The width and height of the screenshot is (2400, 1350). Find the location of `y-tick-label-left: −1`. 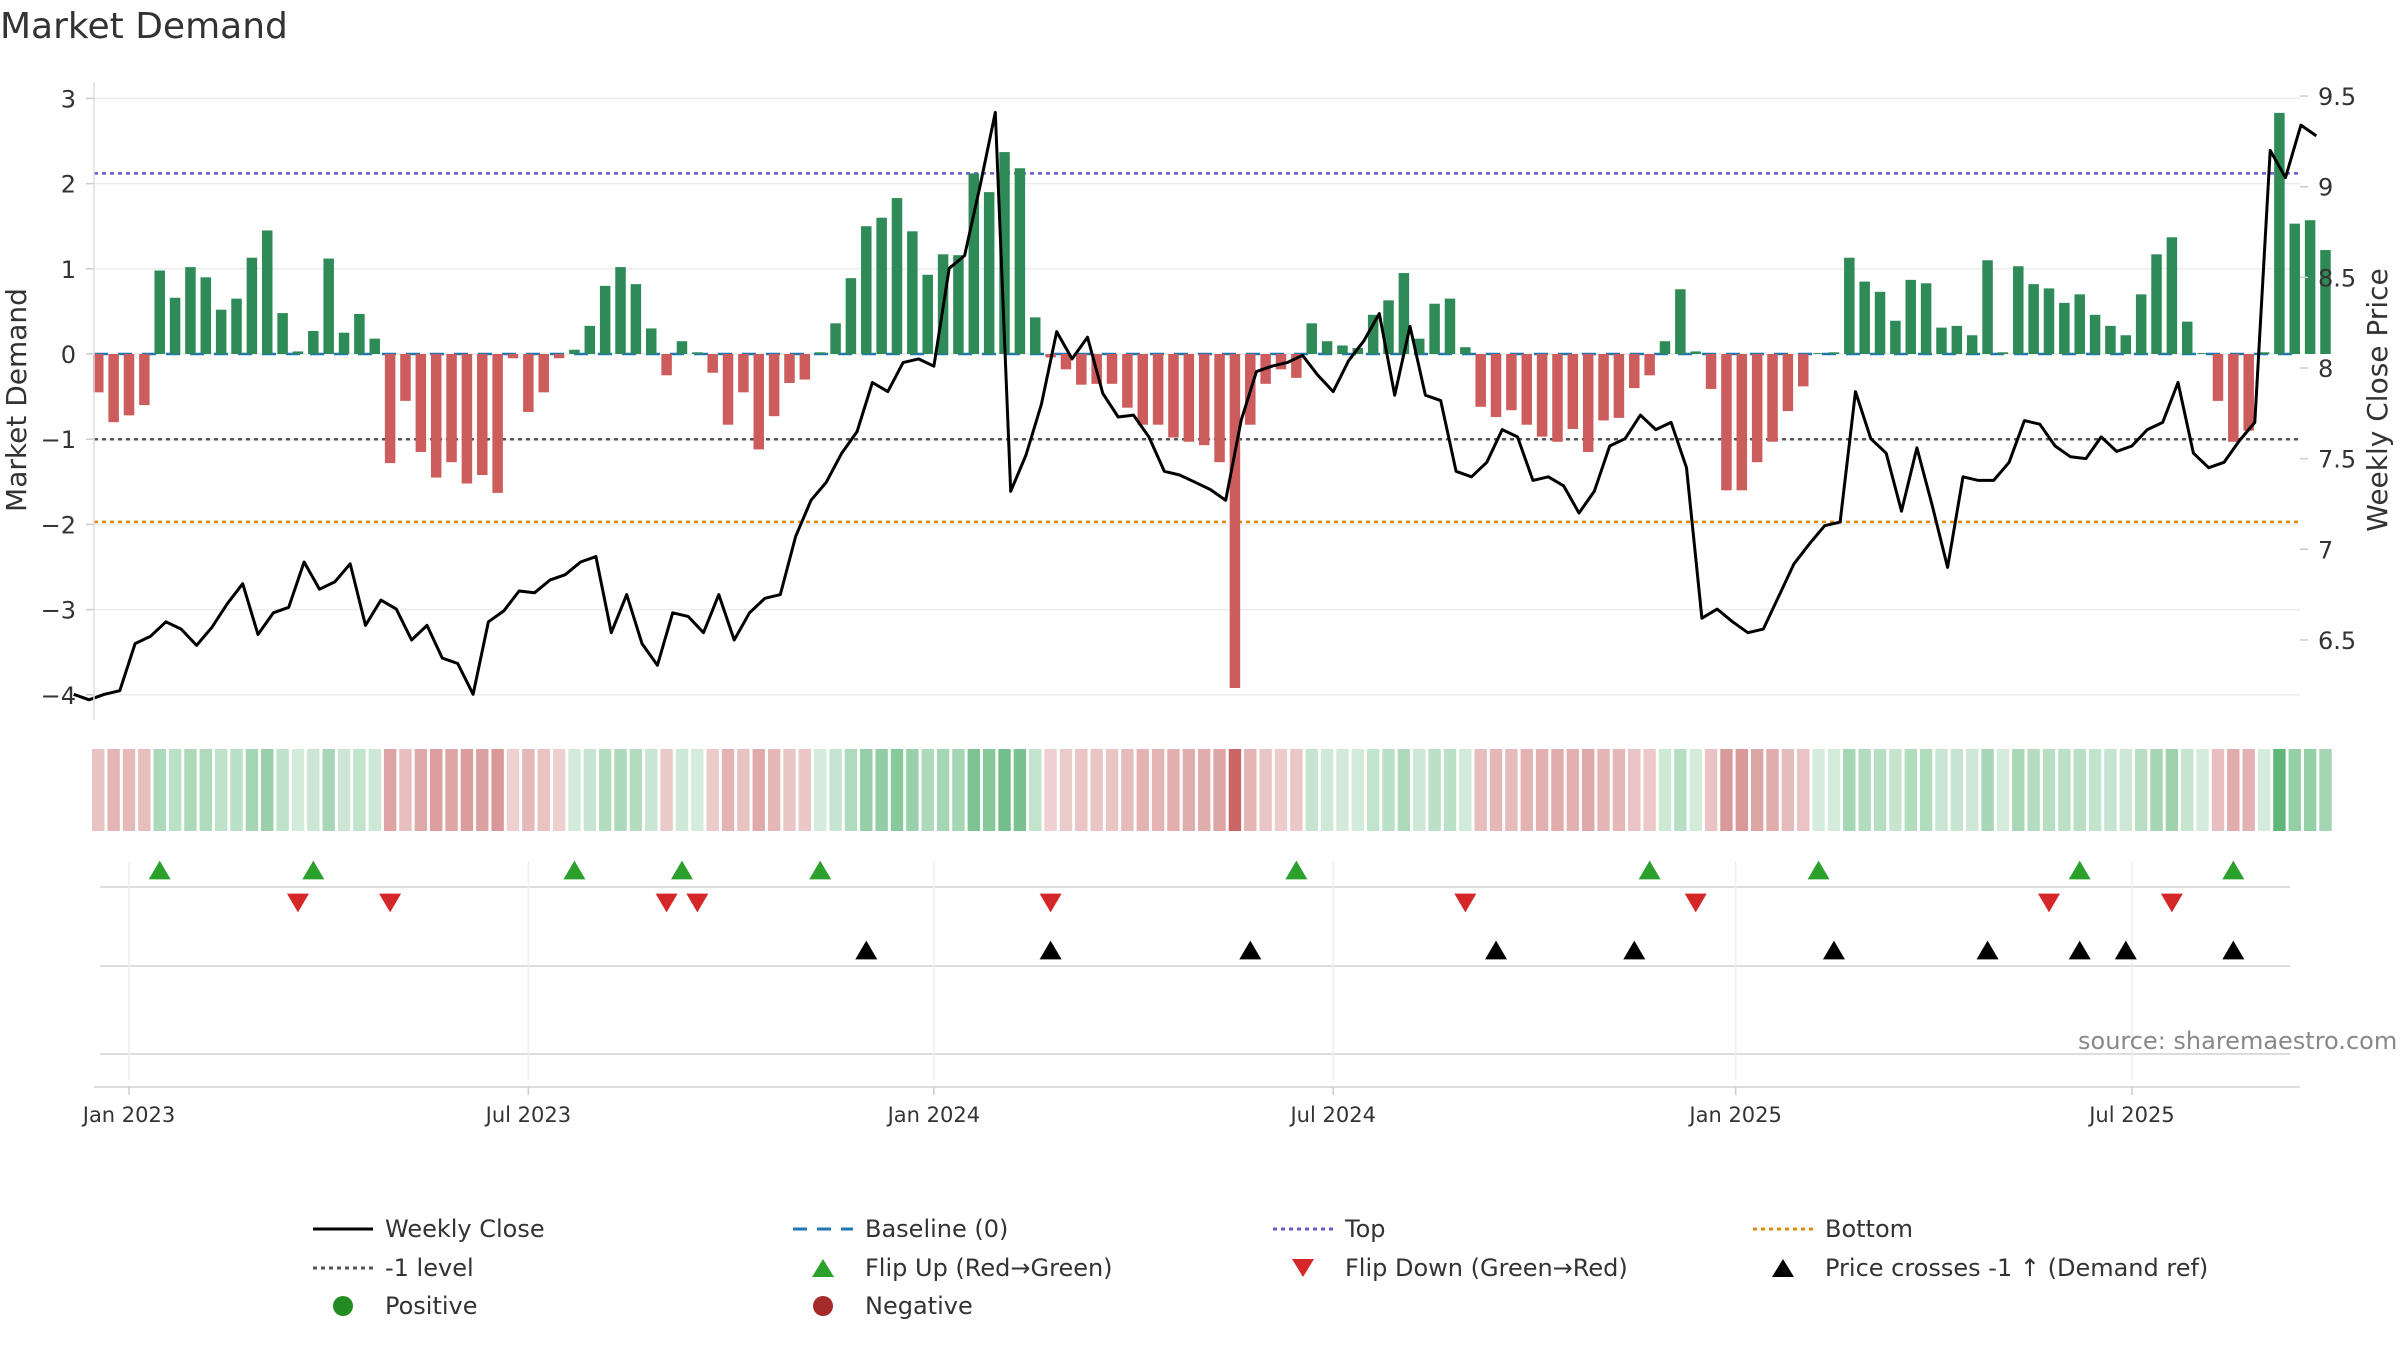

y-tick-label-left: −1 is located at coordinates (58, 440).